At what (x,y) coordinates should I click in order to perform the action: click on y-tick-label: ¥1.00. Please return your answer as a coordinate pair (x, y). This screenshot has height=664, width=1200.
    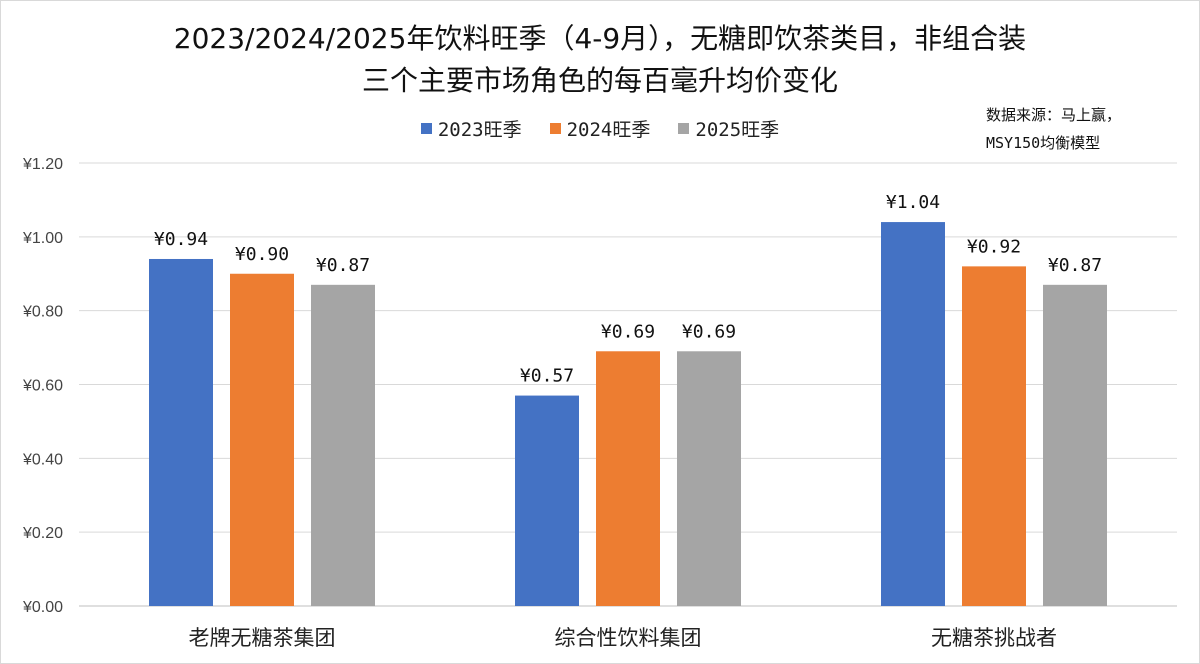
    Looking at the image, I should click on (42, 238).